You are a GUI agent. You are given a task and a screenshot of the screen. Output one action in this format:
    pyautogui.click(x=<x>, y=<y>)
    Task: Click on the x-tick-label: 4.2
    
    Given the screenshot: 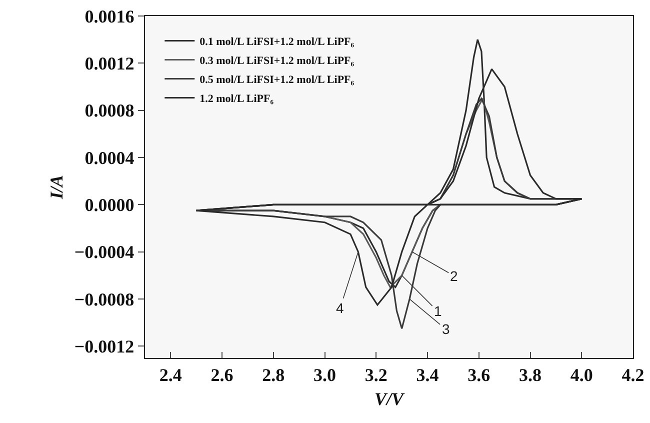 What is the action you would take?
    pyautogui.click(x=633, y=374)
    